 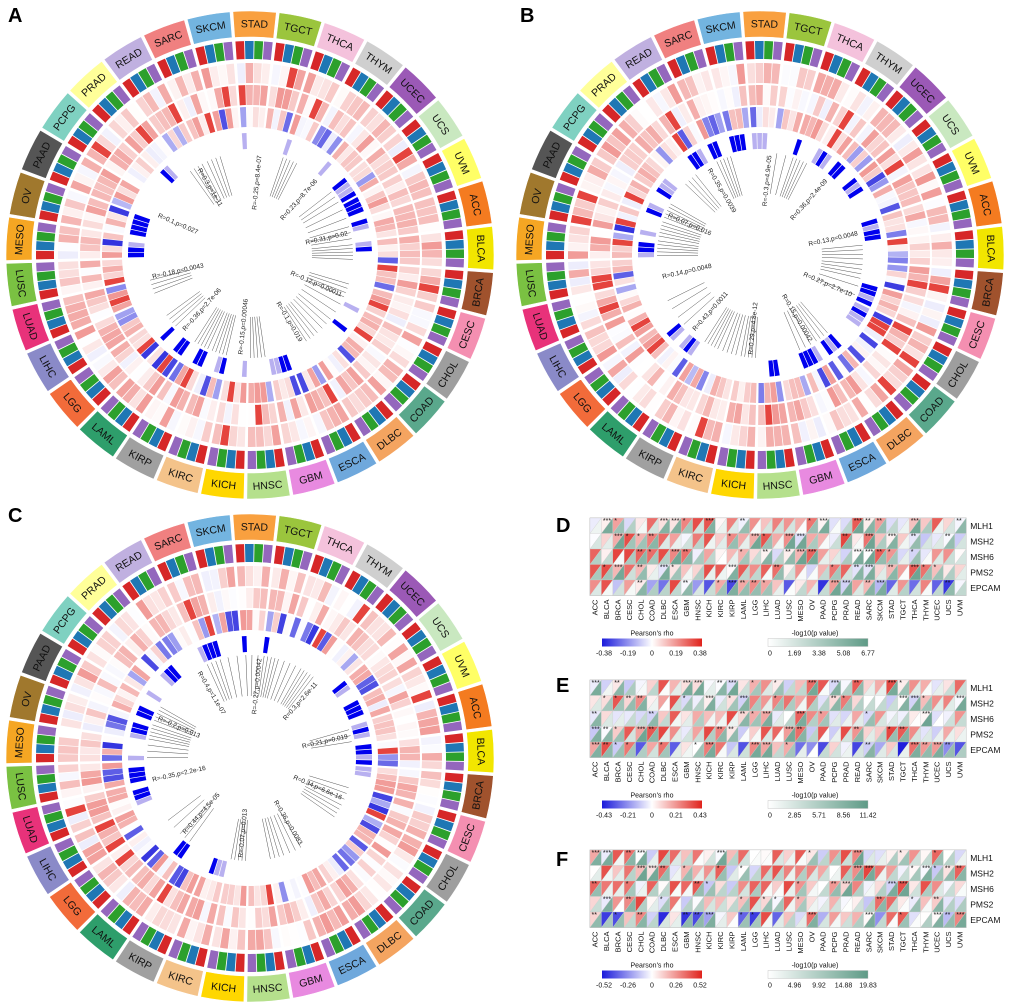 What do you see at coordinates (676, 654) in the screenshot?
I see `rho-tick: 0.19` at bounding box center [676, 654].